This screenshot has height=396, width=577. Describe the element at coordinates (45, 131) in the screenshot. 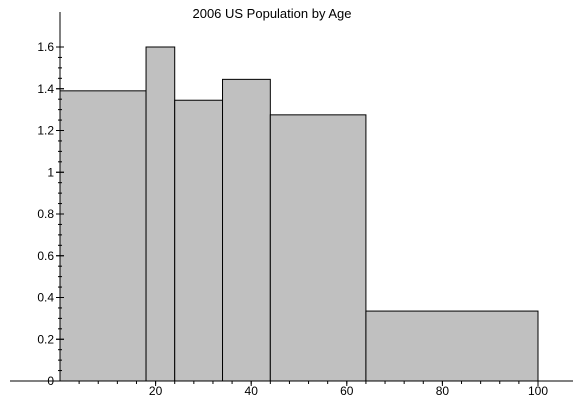

I see `y-tick-label: 1.2` at that location.